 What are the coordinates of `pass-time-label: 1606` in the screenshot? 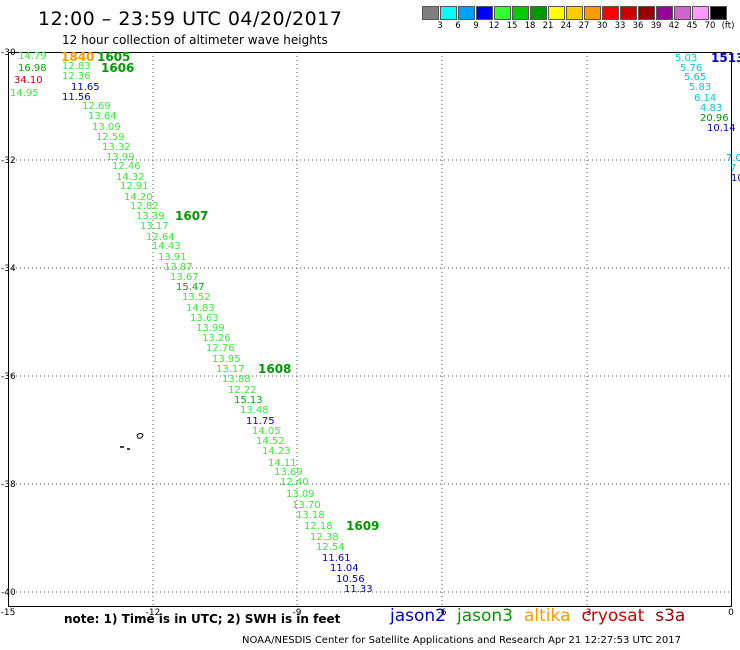 It's located at (117, 68).